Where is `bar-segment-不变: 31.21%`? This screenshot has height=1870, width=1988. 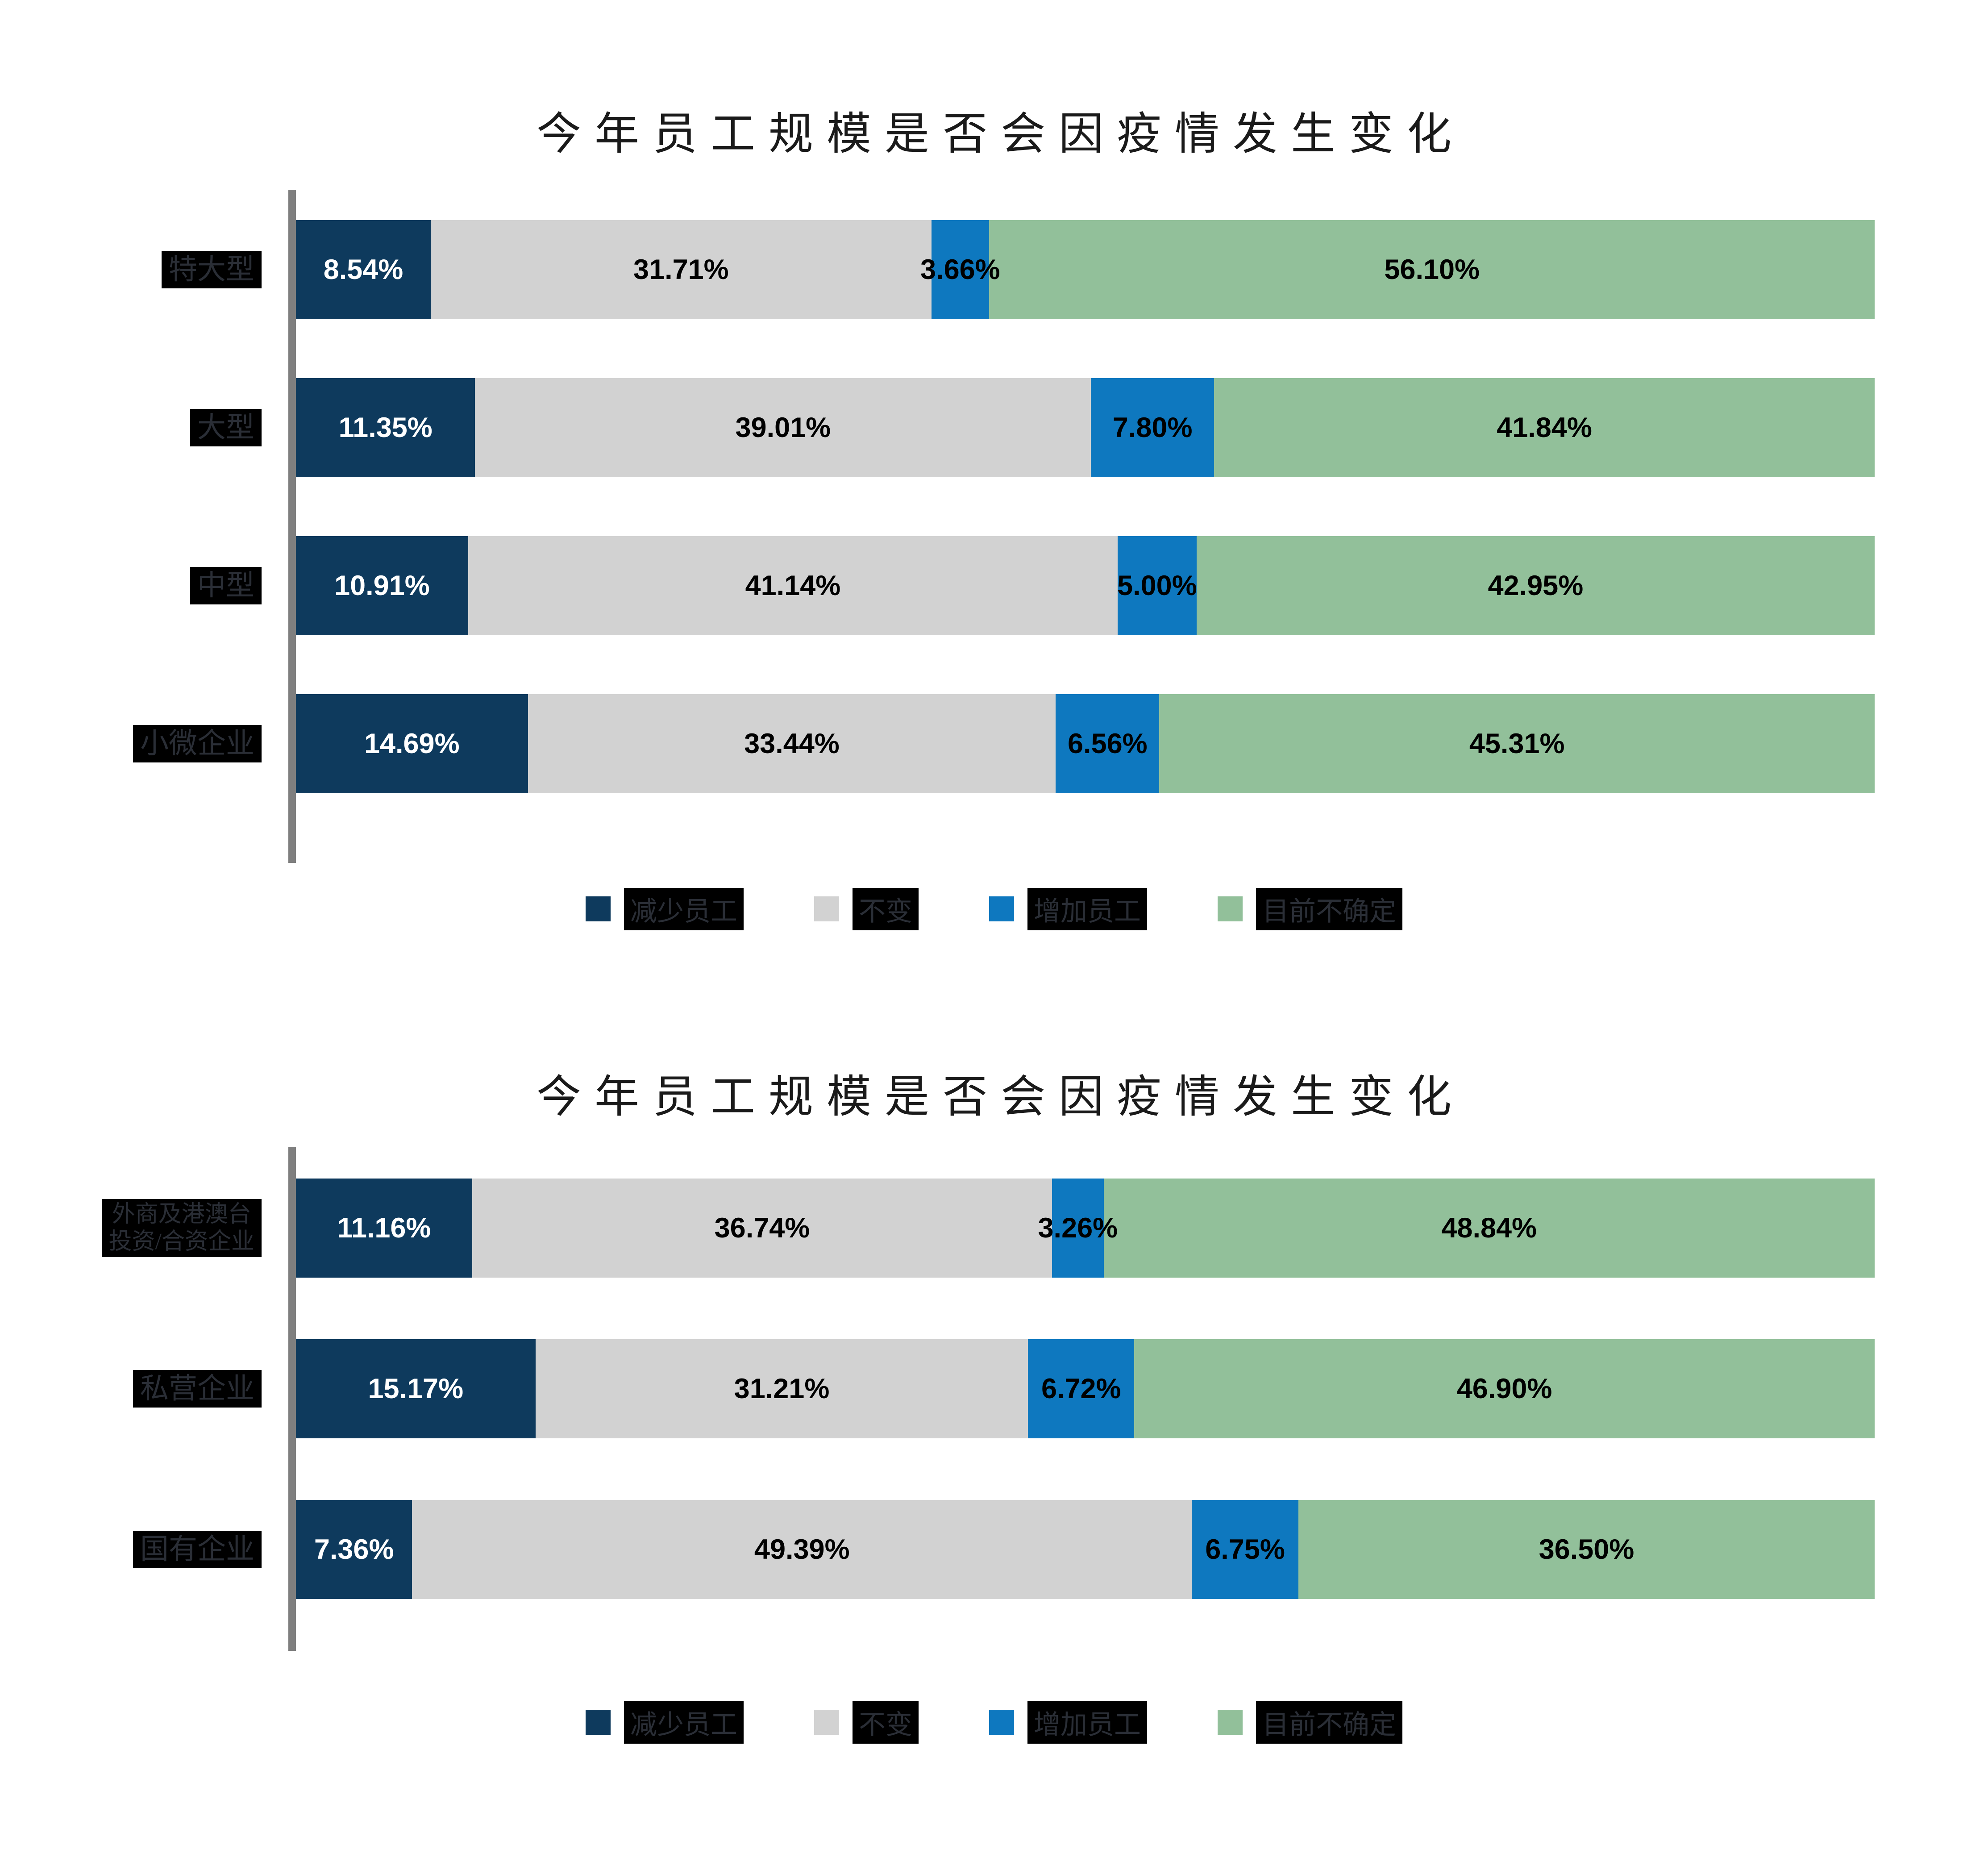
bar-segment-不变: 31.21% is located at coordinates (781, 1389).